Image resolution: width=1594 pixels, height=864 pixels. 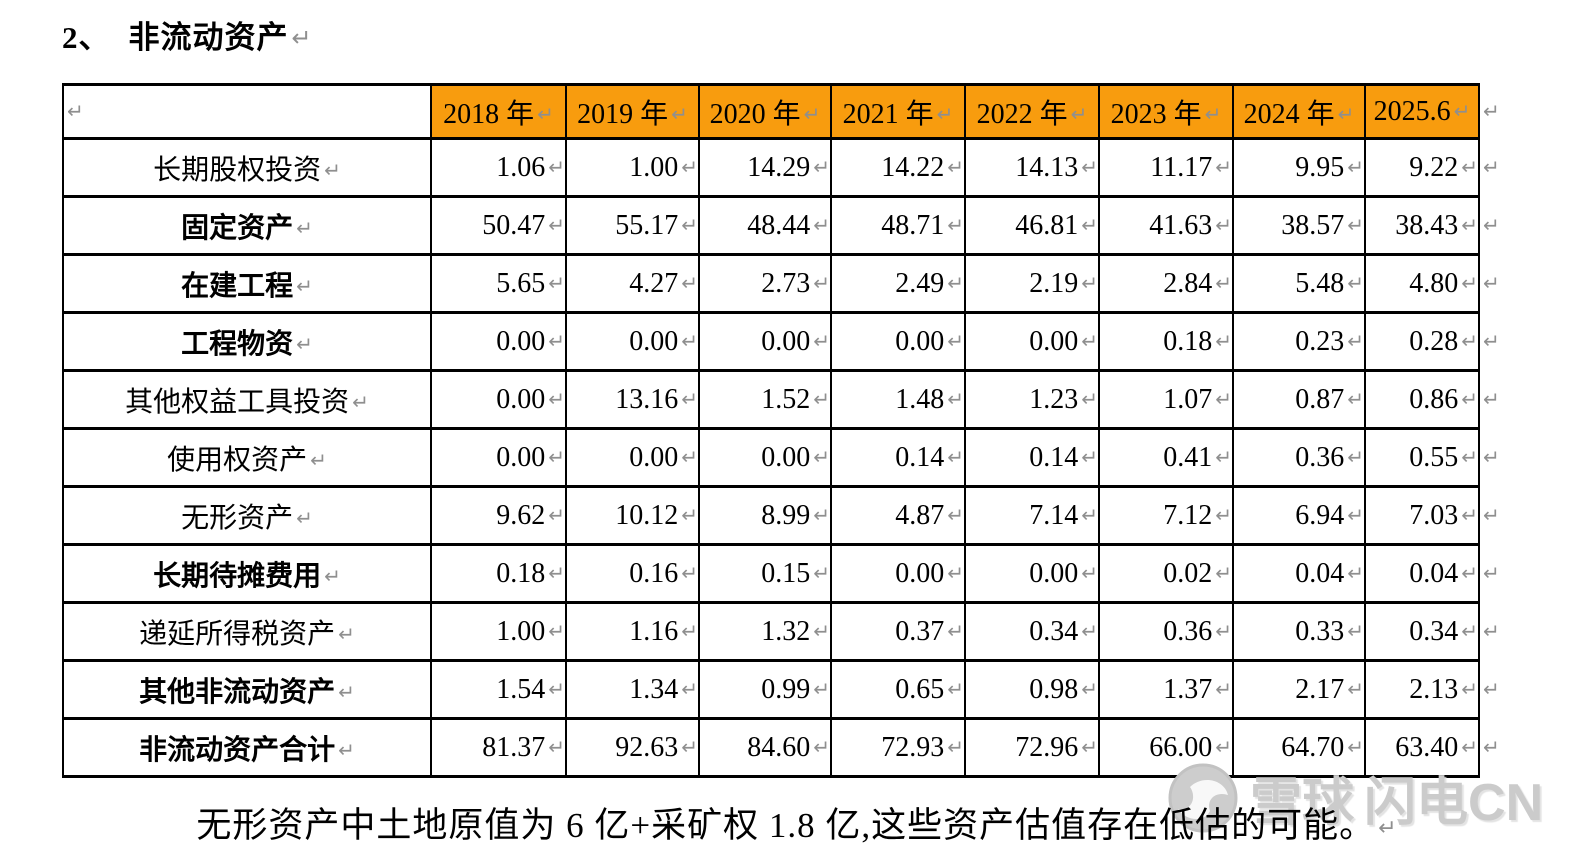 What do you see at coordinates (498, 167) in the screenshot?
I see `value-cell: 1.06 ↵` at bounding box center [498, 167].